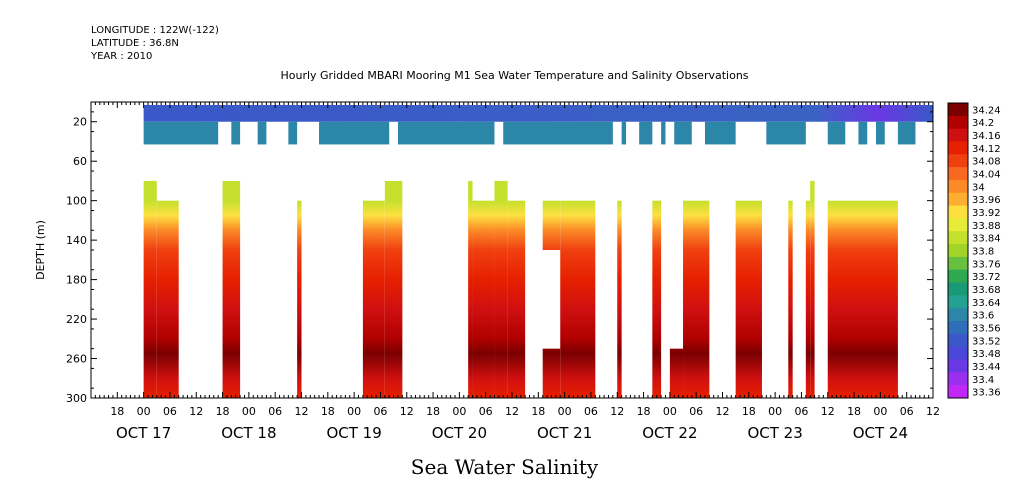 This screenshot has width=1009, height=504. Describe the element at coordinates (986, 149) in the screenshot. I see `colorbar-label: 34.12` at that location.